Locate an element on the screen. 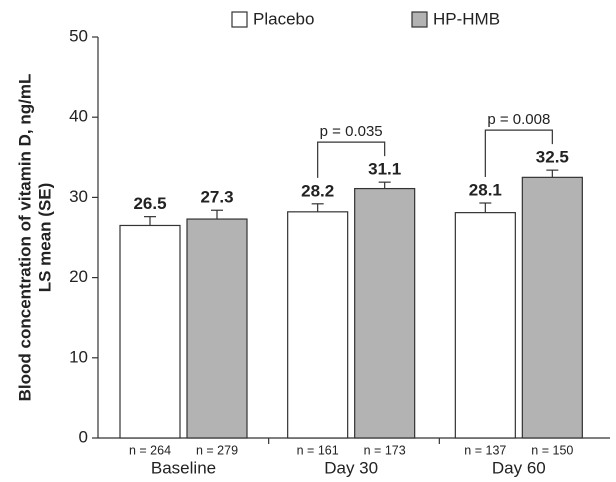 The width and height of the screenshot is (616, 482). y-tick-label: 50 is located at coordinates (78, 35).